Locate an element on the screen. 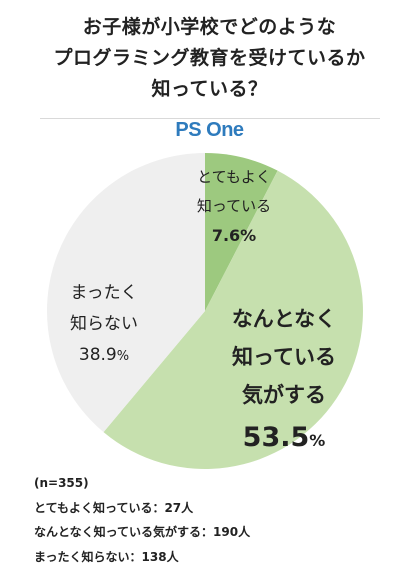 The height and width of the screenshot is (580, 419). slice-percent-number: 53.5 is located at coordinates (276, 437).